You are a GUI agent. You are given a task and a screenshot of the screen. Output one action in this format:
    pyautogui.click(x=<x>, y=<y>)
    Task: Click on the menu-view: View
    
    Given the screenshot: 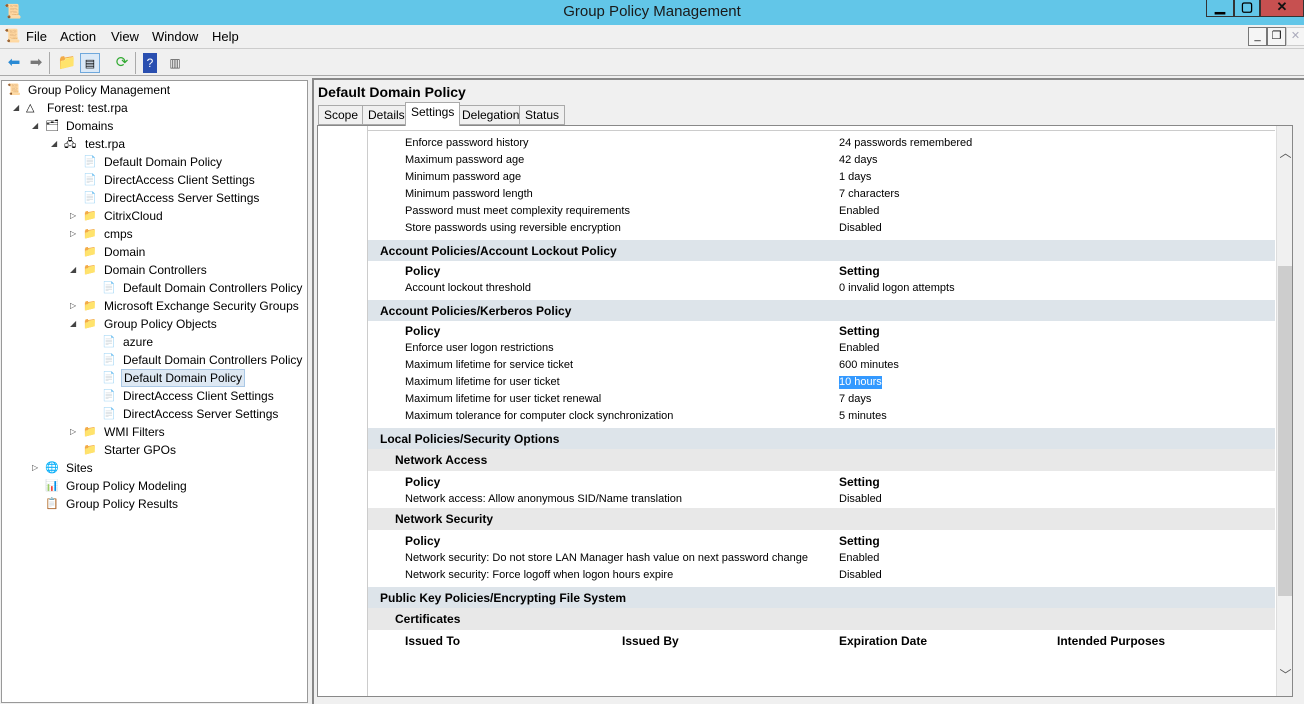 What is the action you would take?
    pyautogui.click(x=125, y=36)
    